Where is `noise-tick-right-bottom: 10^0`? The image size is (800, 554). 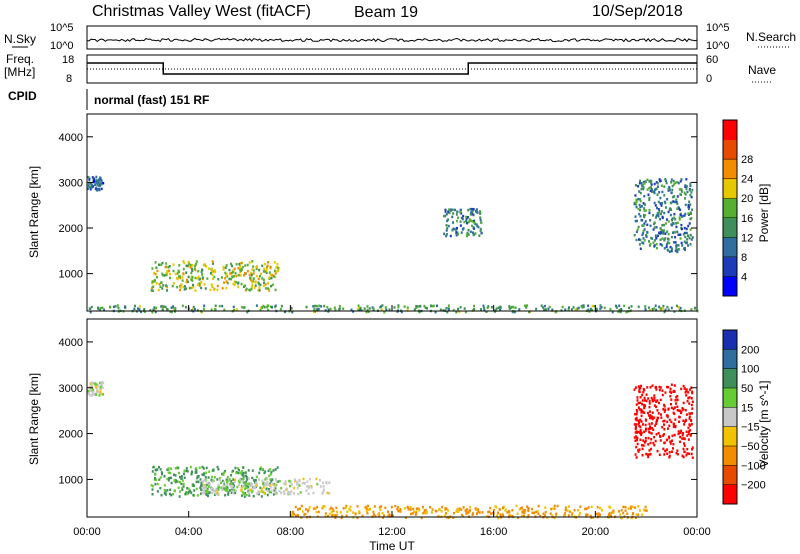
noise-tick-right-bottom: 10^0 is located at coordinates (718, 46).